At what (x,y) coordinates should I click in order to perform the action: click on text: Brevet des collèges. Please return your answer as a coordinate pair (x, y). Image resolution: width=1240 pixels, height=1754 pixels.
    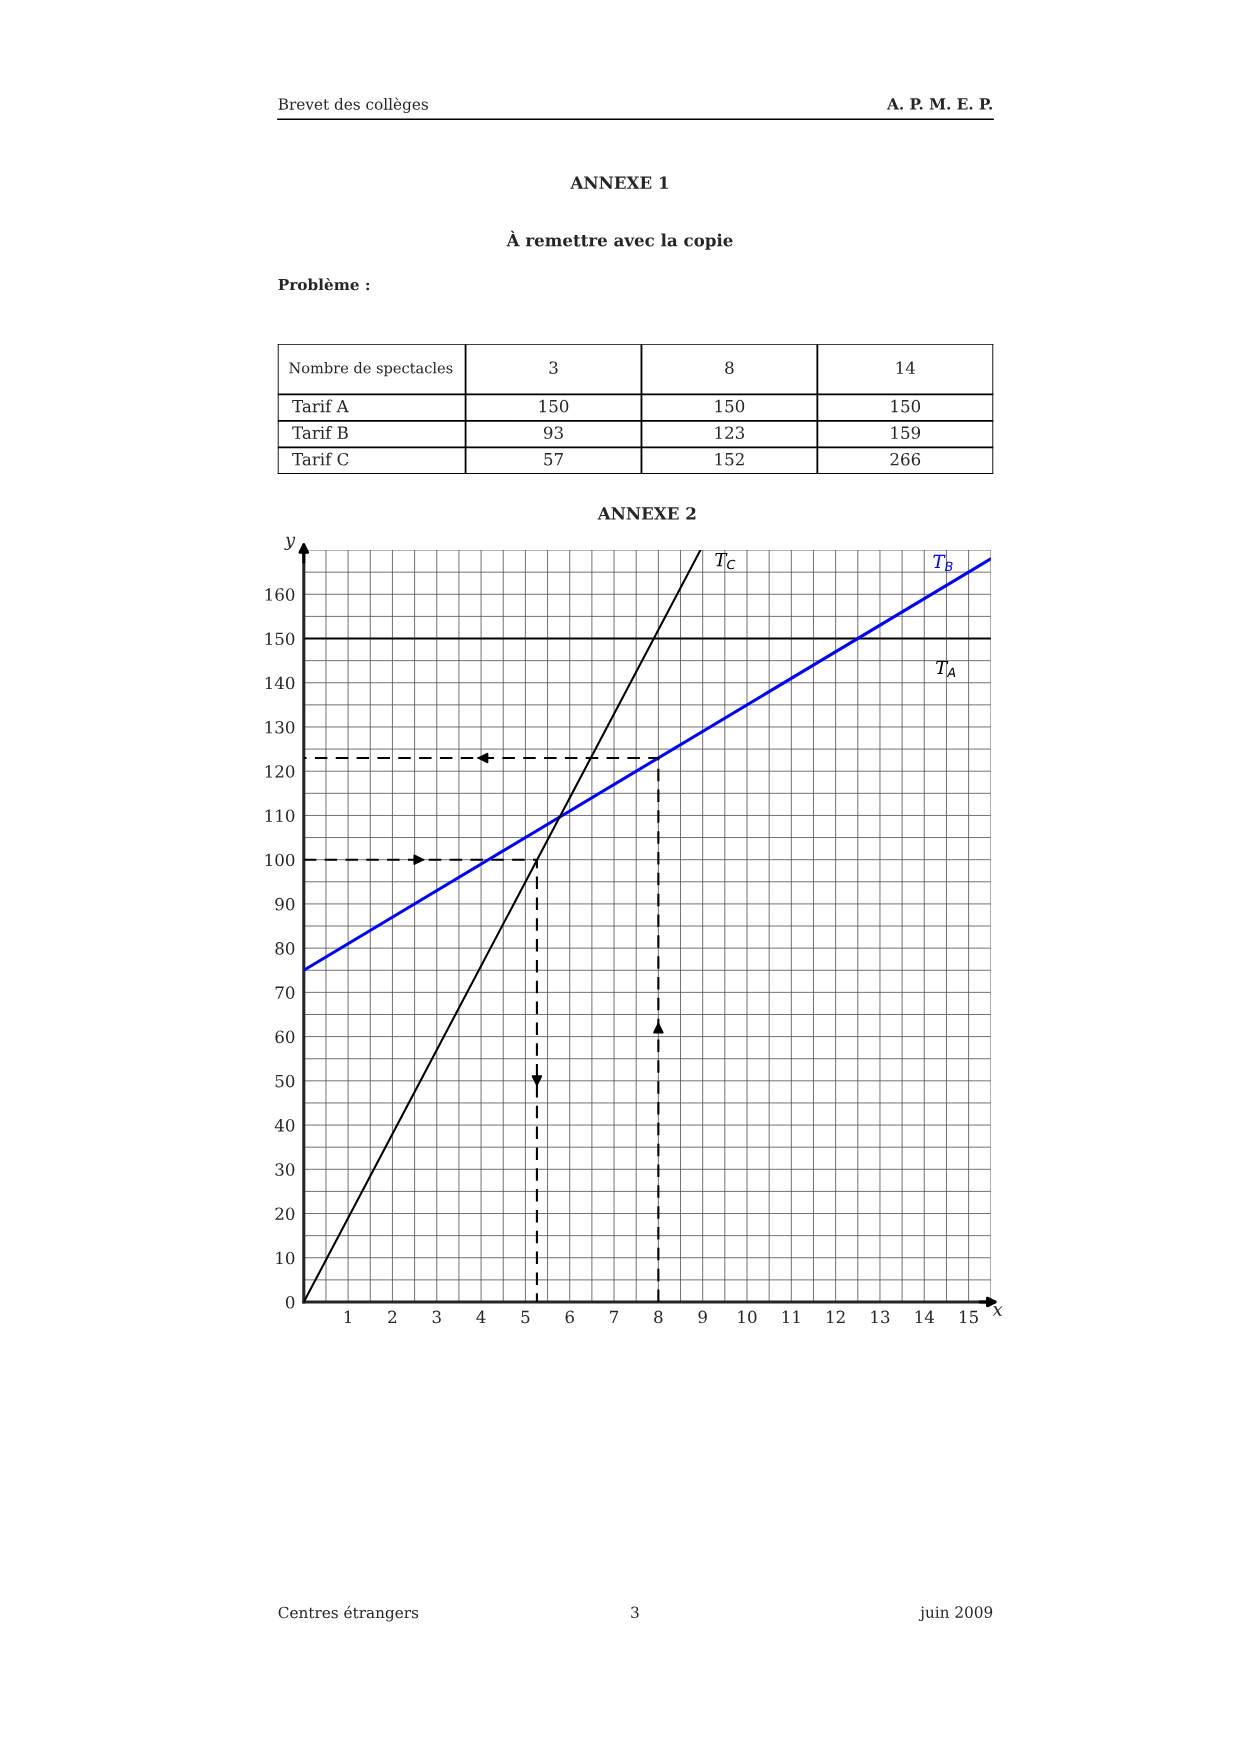
    Looking at the image, I should click on (353, 105).